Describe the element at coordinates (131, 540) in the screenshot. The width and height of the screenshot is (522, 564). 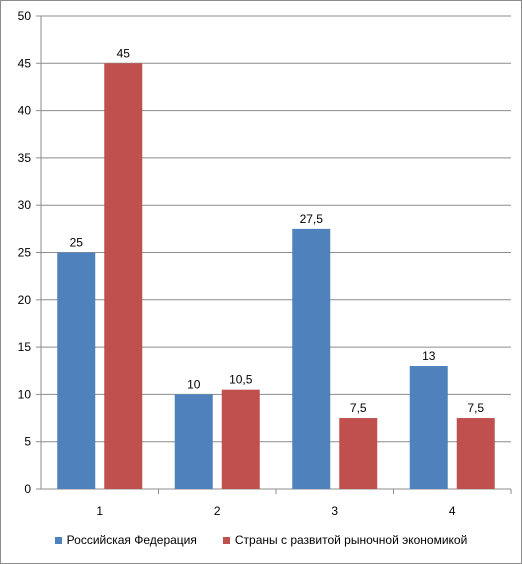
I see `legend-label-series-1: Российская Федерация` at that location.